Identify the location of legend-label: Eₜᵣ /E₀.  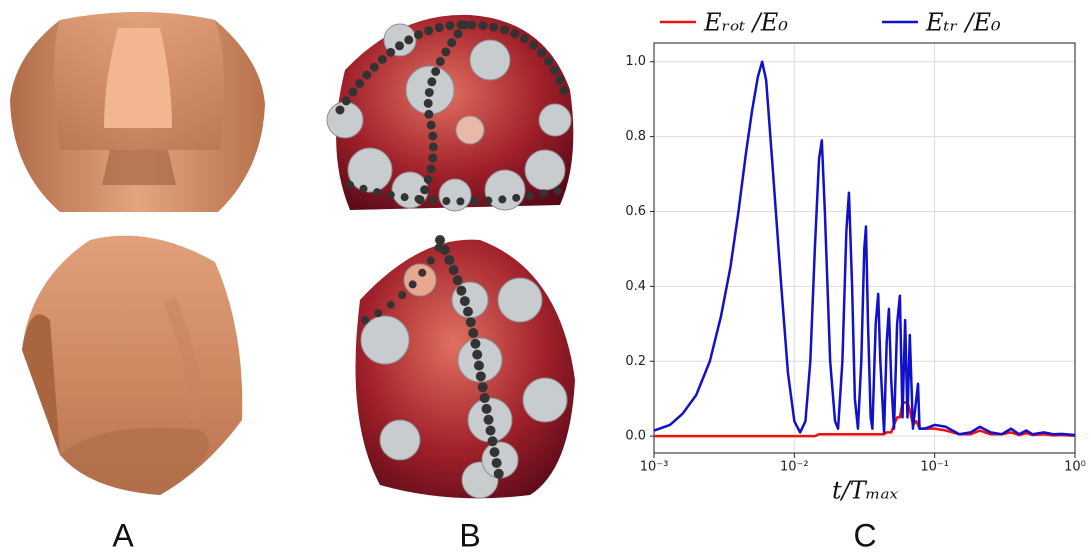
(963, 23).